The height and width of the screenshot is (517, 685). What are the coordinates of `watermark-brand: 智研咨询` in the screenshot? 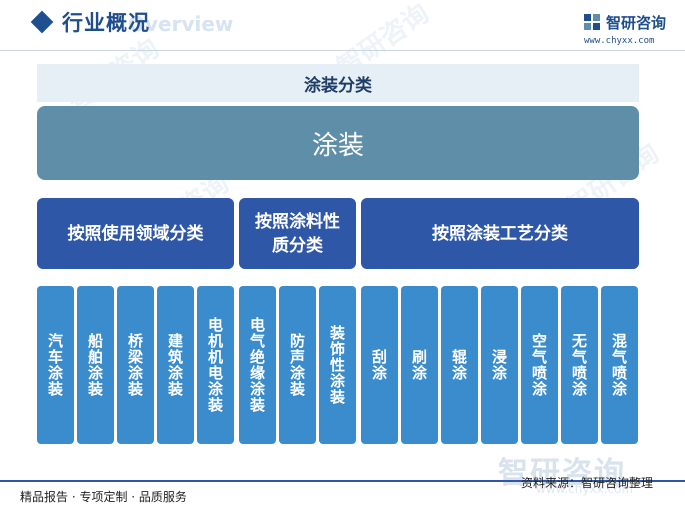 It's located at (562, 473).